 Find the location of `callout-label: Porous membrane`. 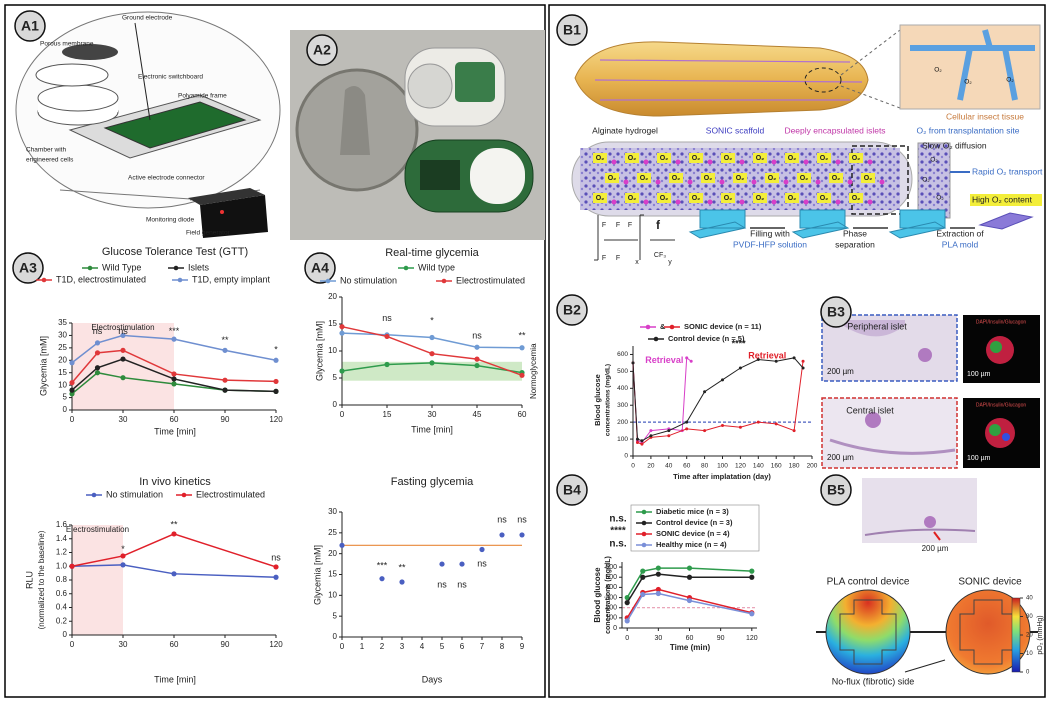

callout-label: Porous membrane is located at coordinates (67, 44).